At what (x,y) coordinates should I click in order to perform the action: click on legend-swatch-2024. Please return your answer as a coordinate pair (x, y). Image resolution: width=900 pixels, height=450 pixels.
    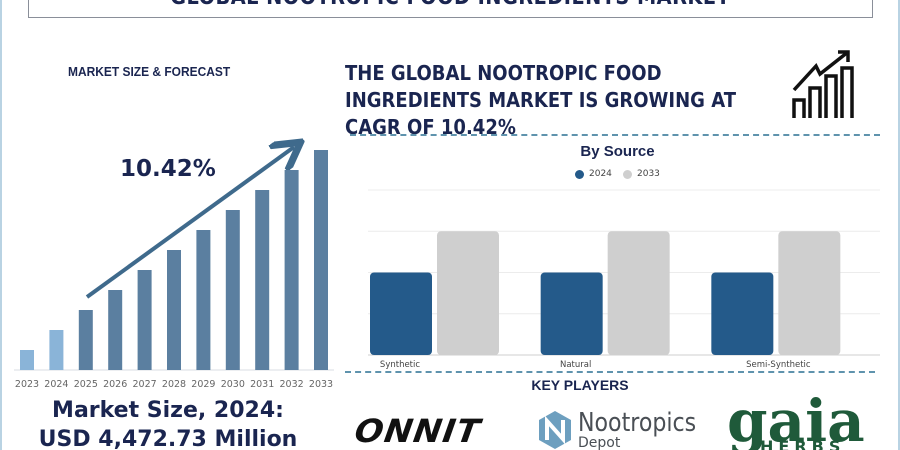
    Looking at the image, I should click on (579, 174).